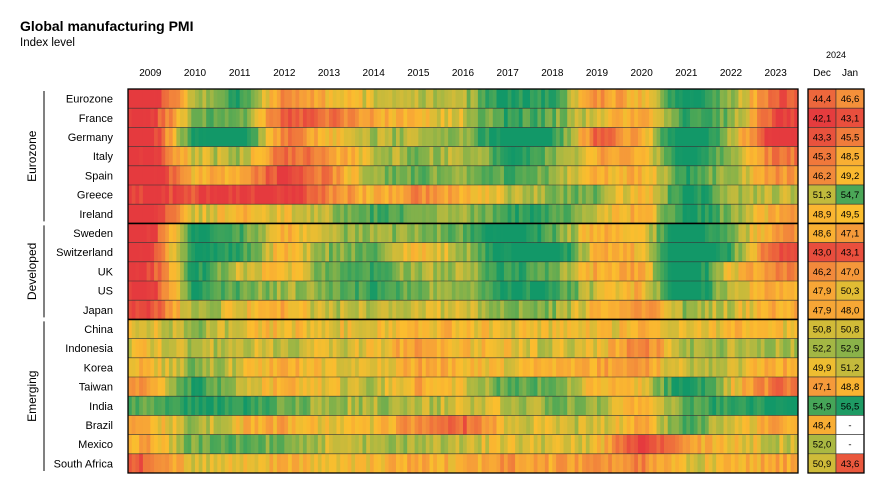 This screenshot has width=878, height=485. Describe the element at coordinates (84, 253) in the screenshot. I see `row-label: Switzerland` at that location.